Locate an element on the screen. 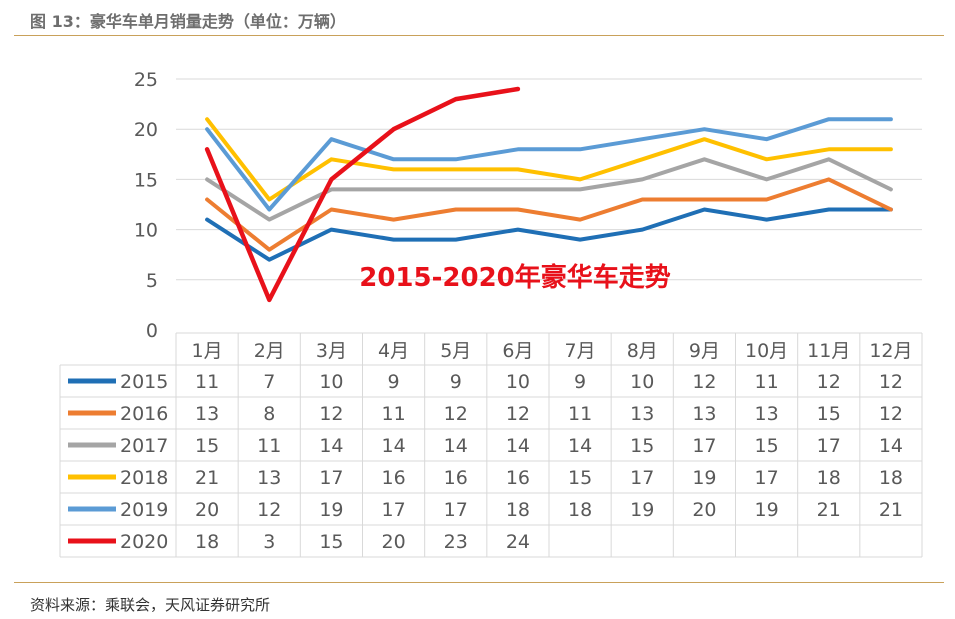 The image size is (955, 619). y-tick-label: 10 is located at coordinates (146, 231).